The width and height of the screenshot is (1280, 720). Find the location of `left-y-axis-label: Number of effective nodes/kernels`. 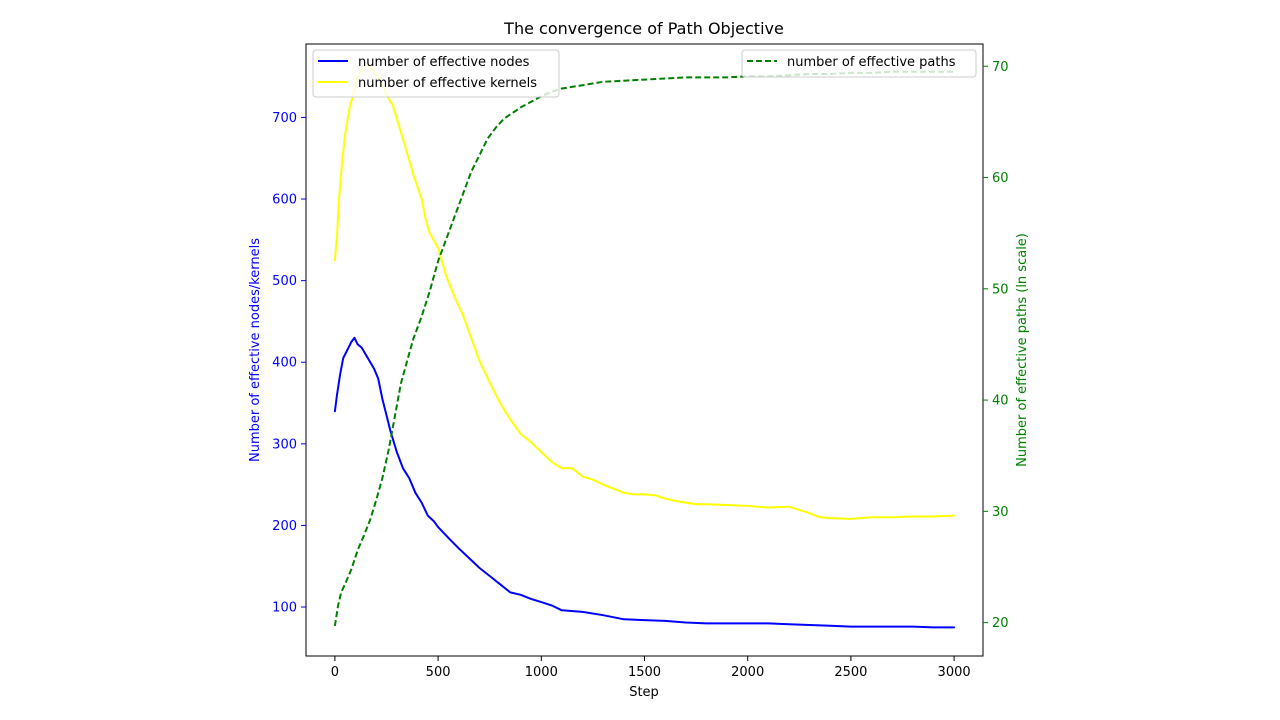

left-y-axis-label: Number of effective nodes/kernels is located at coordinates (255, 350).